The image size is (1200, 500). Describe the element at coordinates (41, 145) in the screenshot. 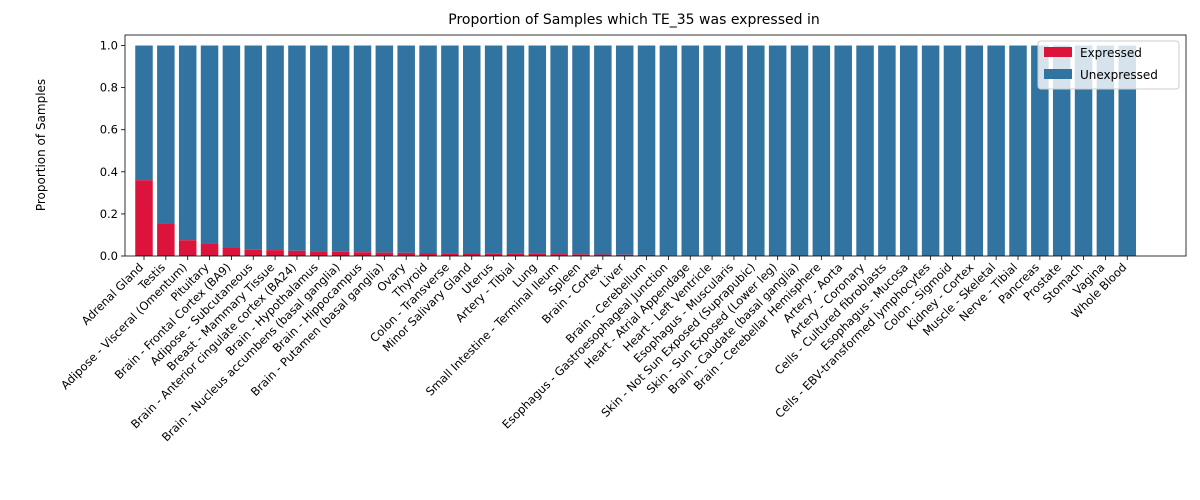

I see `y-axis-label: Proportion of Samples` at that location.